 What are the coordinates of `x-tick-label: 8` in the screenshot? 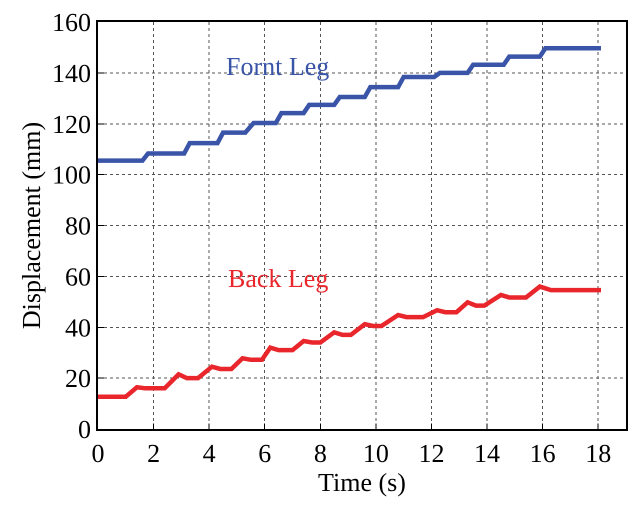 It's located at (320, 453).